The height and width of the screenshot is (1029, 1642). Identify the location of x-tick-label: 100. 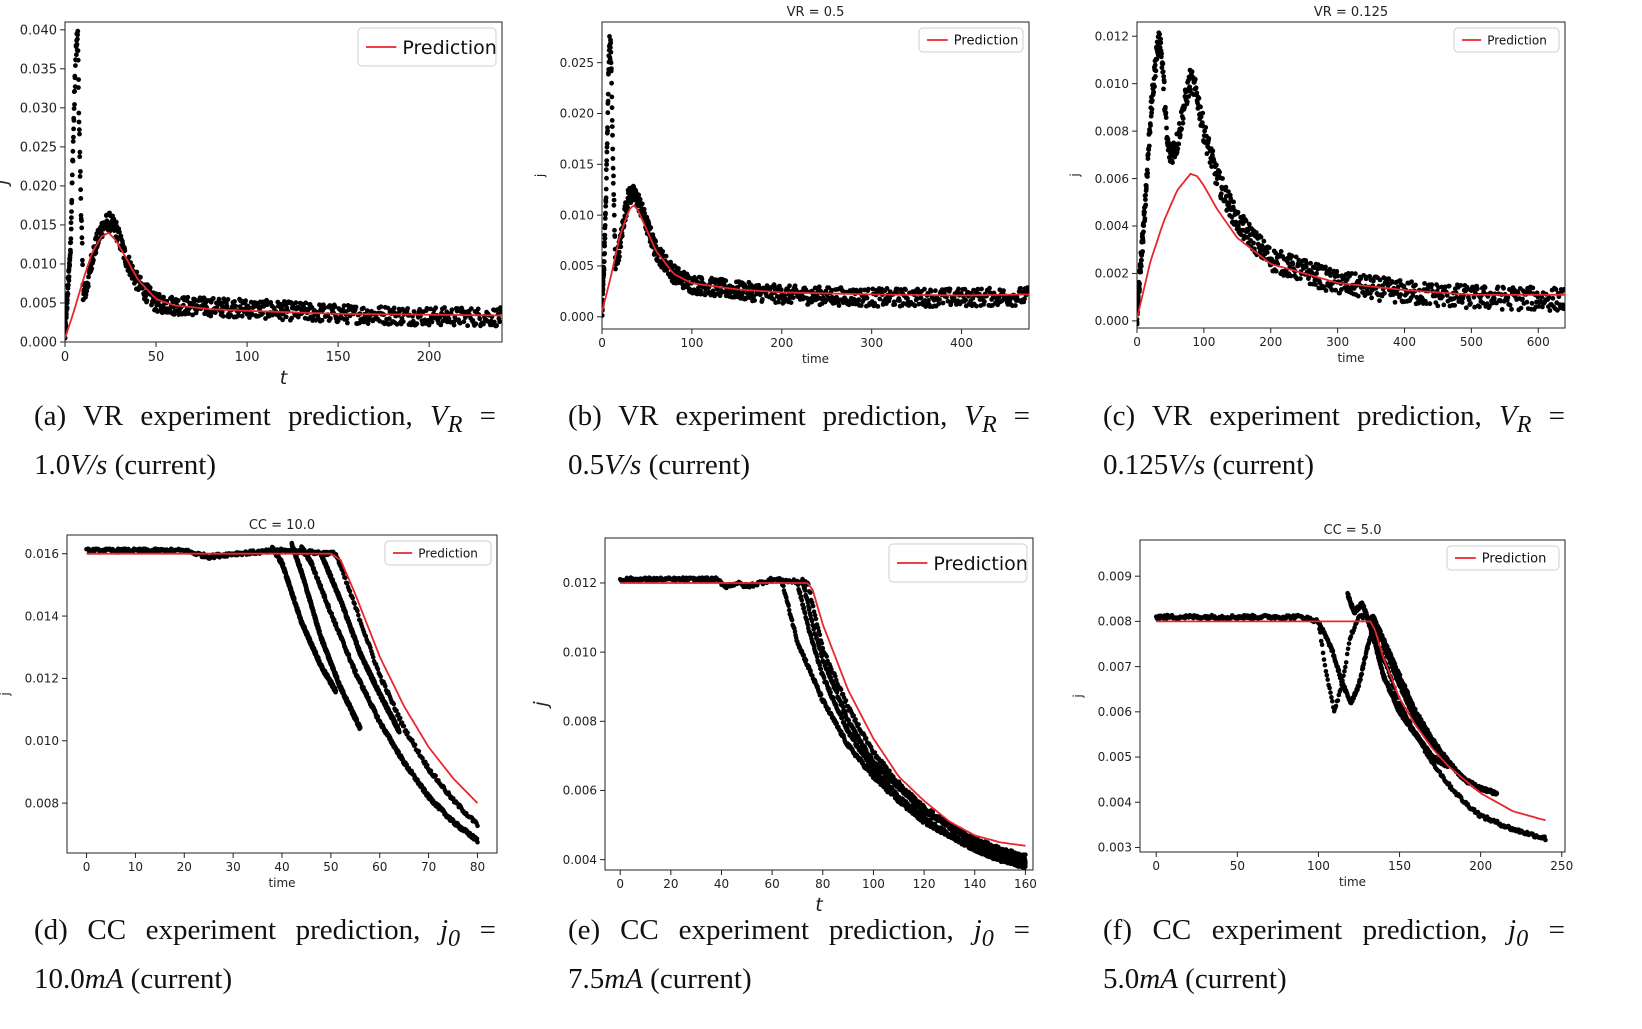
(247, 357).